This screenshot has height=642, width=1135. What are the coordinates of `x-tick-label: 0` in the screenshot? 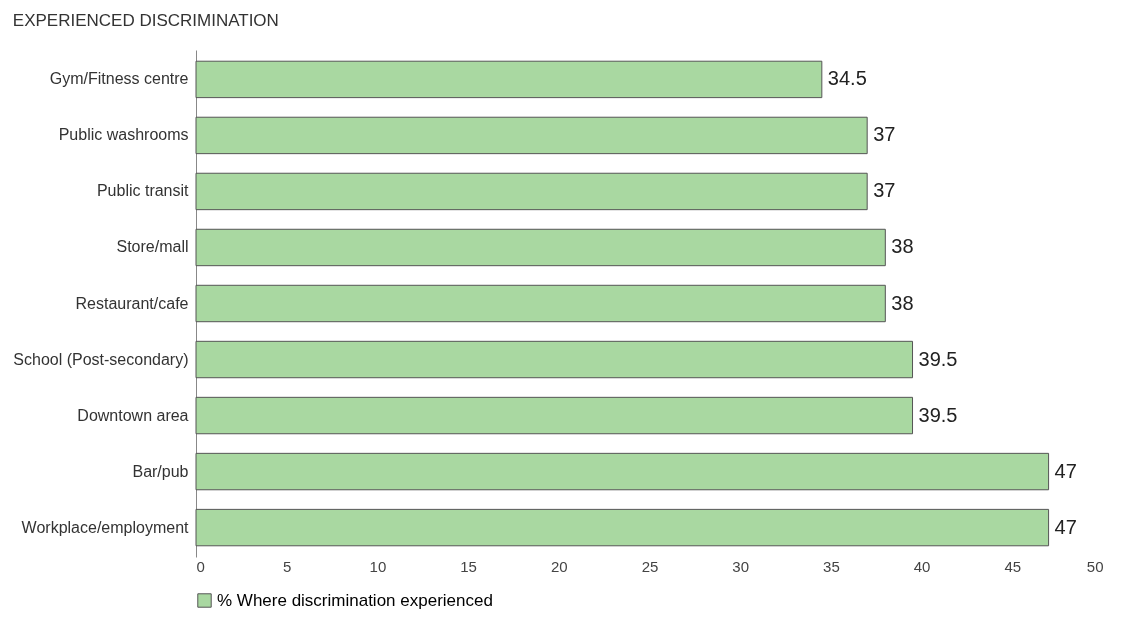 It's located at (200, 566).